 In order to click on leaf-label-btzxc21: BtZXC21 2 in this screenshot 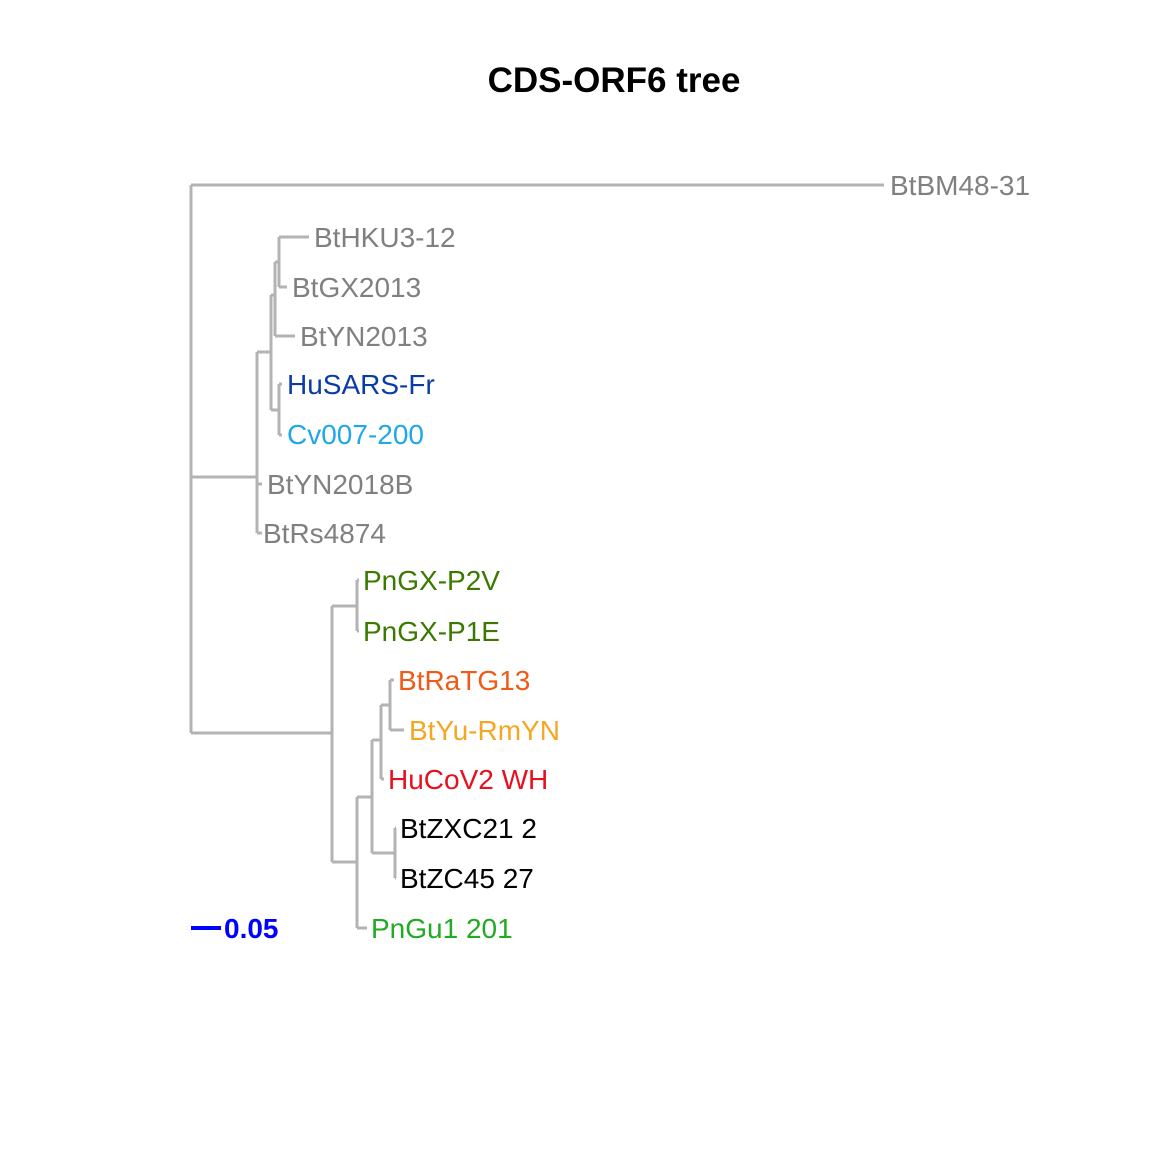, I will do `click(468, 828)`.